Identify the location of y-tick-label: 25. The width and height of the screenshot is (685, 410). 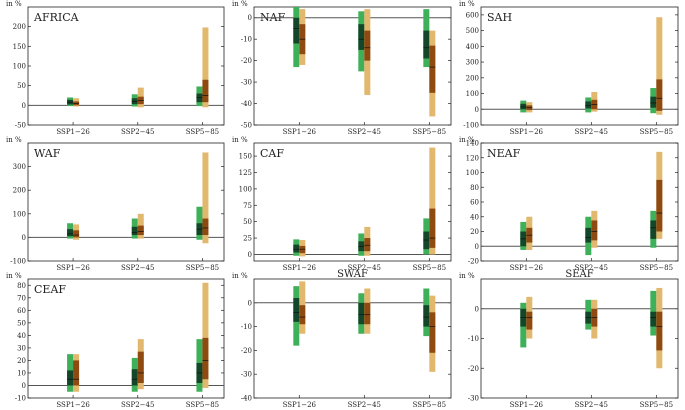
(247, 239).